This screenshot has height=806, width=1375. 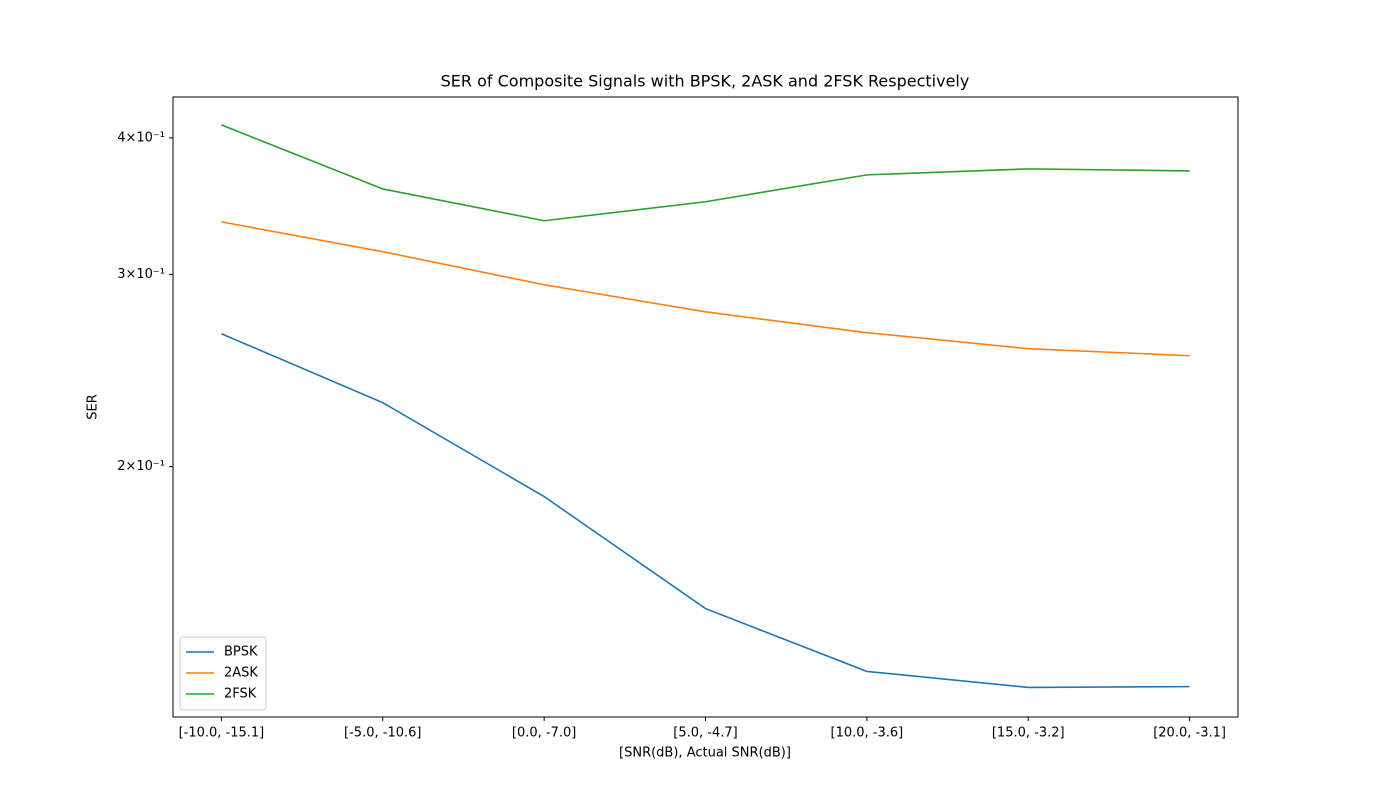 I want to click on x-tick-label: [15.0, -3.2], so click(x=1028, y=733).